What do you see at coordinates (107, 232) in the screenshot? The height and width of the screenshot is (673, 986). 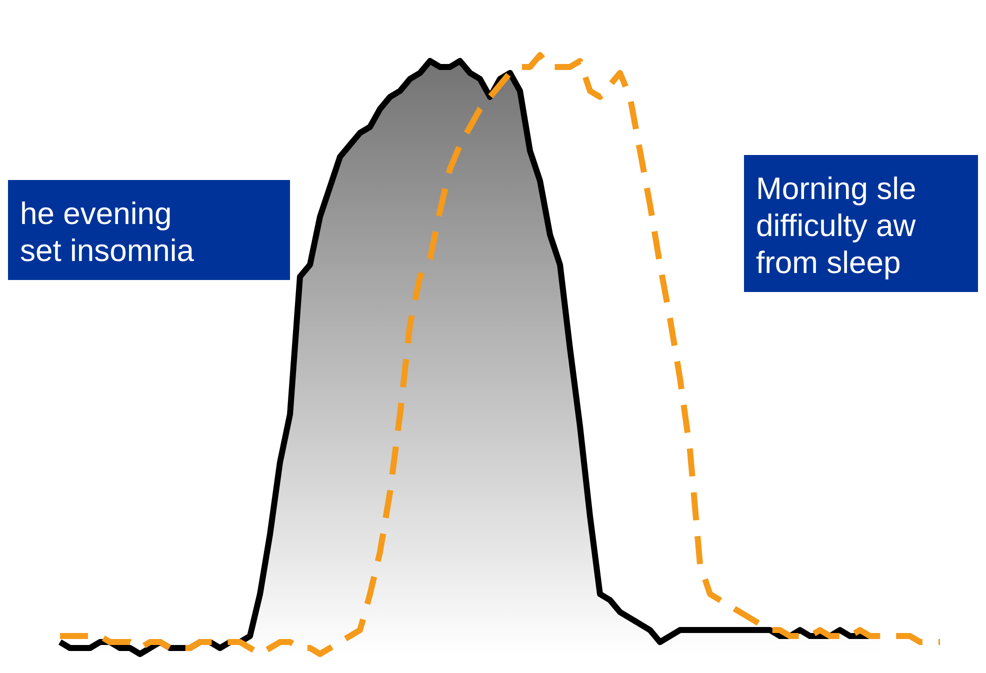 I see `annotation: he evening set insomnia` at bounding box center [107, 232].